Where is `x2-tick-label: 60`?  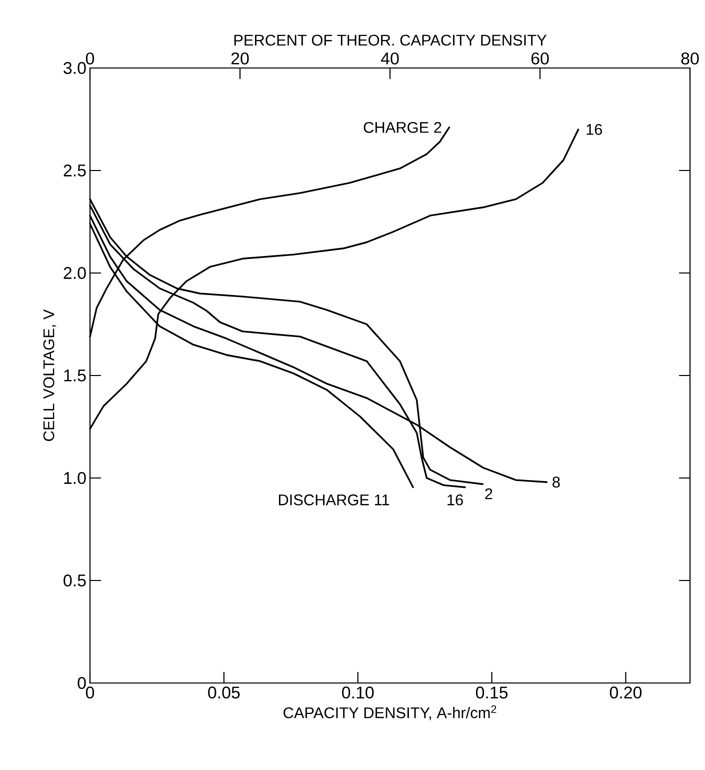
x2-tick-label: 60 is located at coordinates (540, 58).